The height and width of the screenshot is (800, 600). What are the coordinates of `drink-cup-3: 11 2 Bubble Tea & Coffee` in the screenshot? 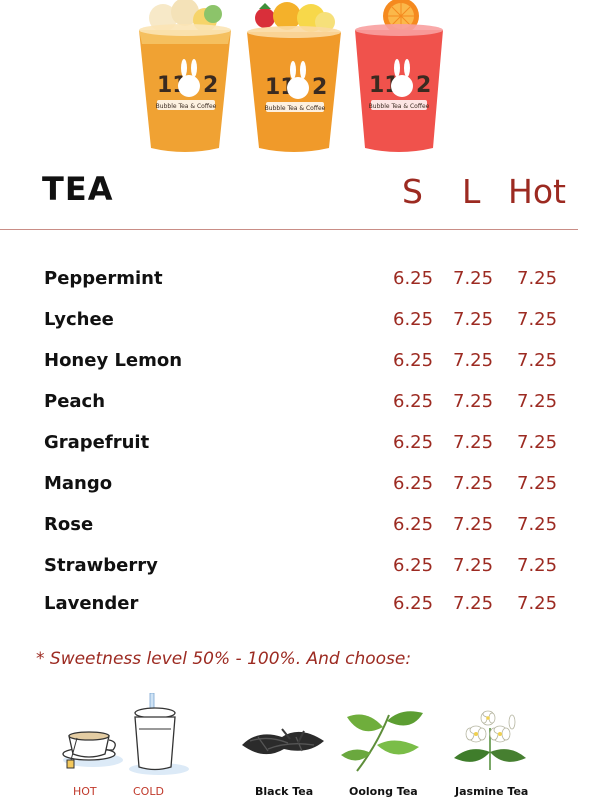 It's located at (399, 76).